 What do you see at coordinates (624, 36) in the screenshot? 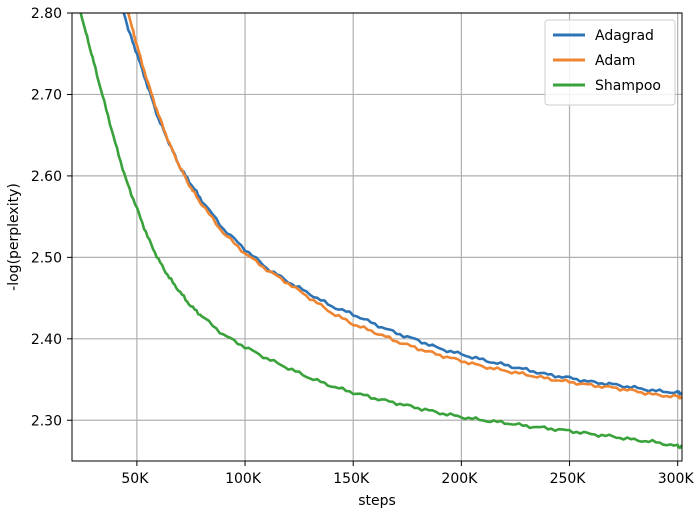
I see `legend-label-adagrad: Adagrad` at bounding box center [624, 36].